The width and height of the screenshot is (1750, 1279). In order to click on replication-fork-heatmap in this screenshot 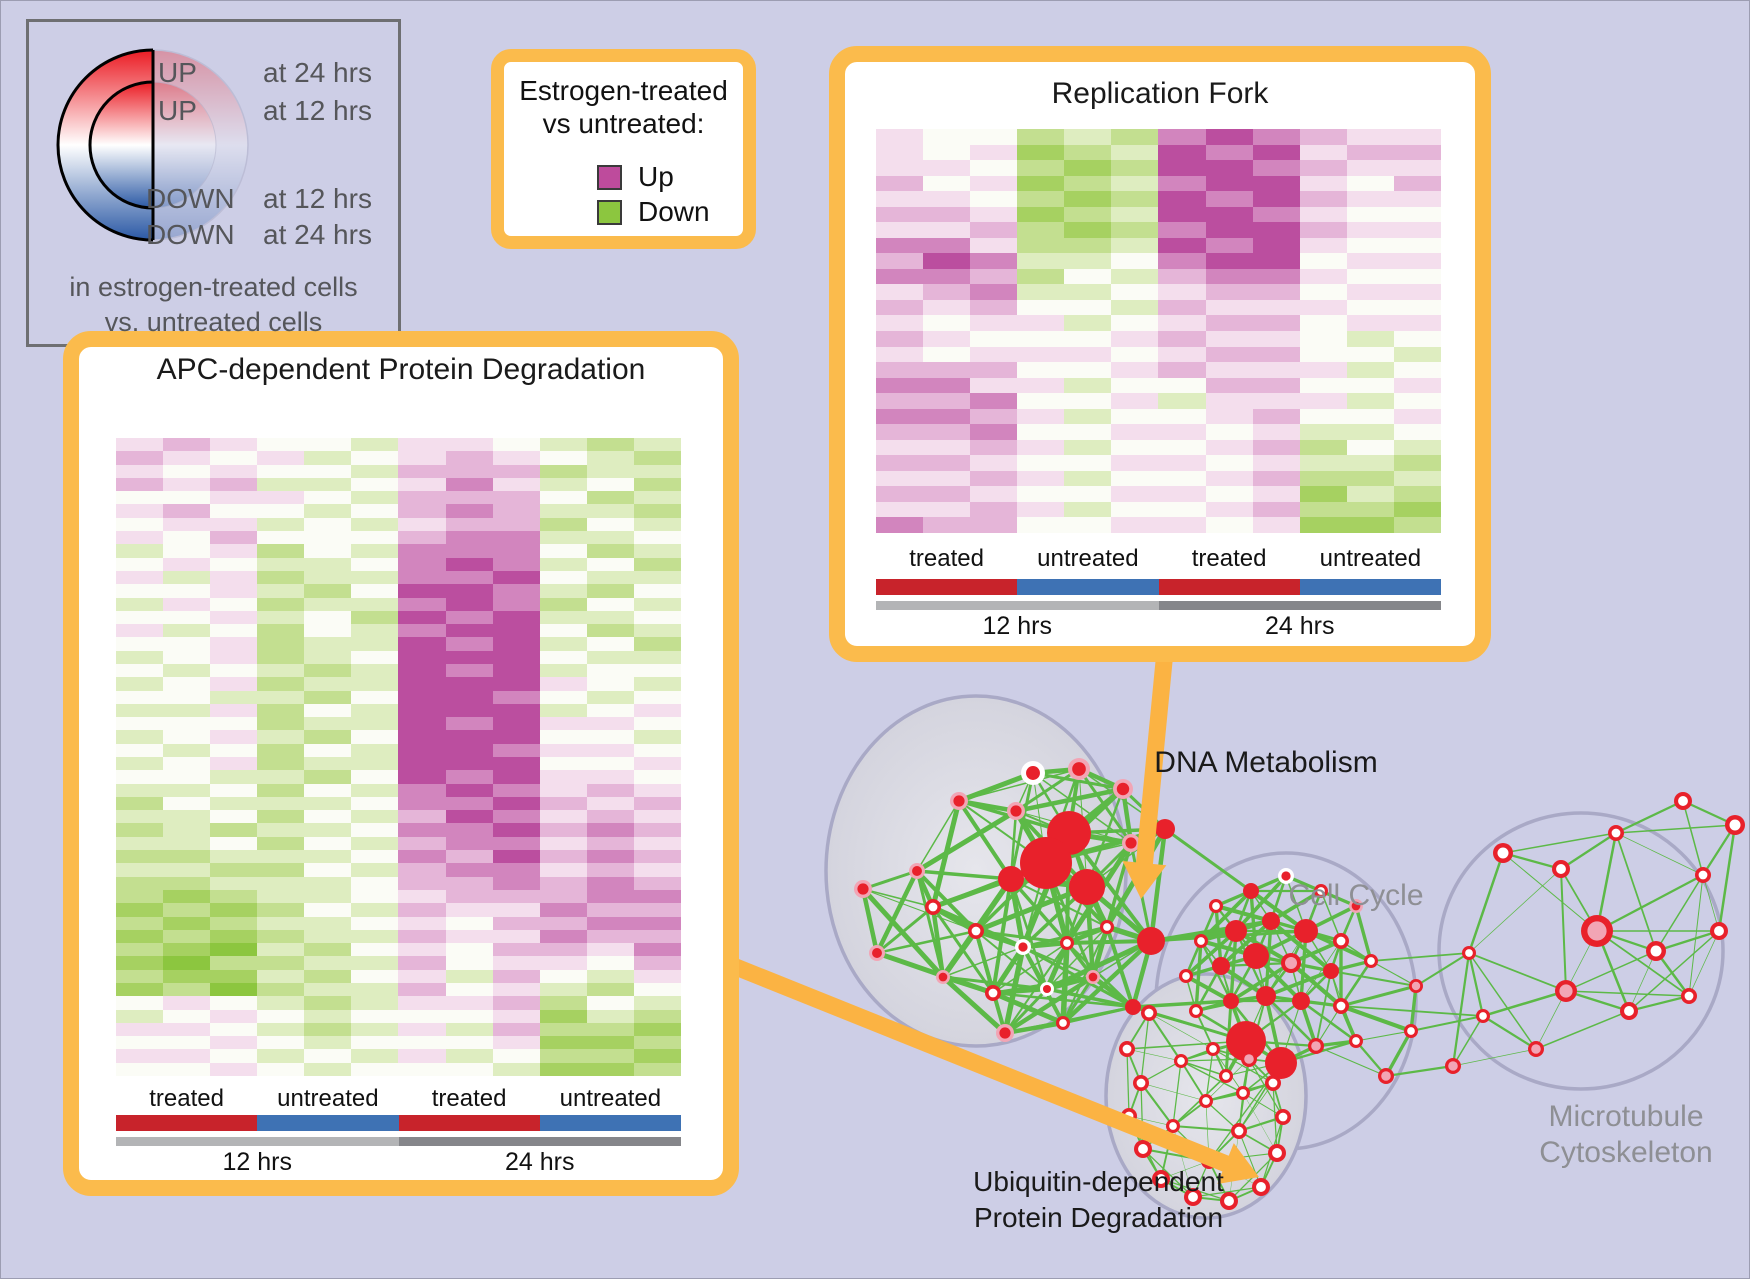, I will do `click(1158, 331)`.